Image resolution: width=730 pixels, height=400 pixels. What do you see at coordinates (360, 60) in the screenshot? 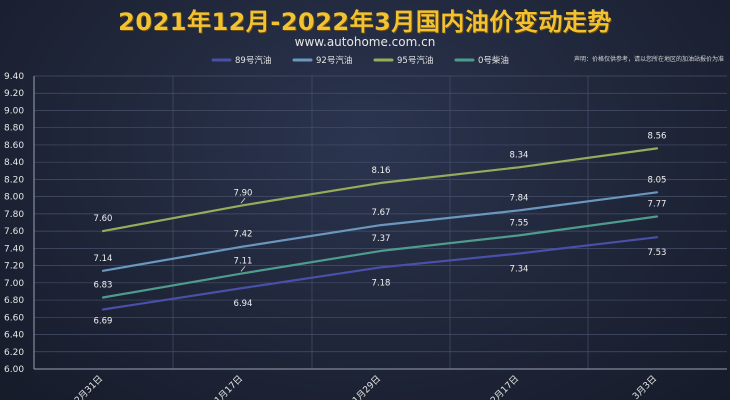
I see `chart-legend: 89号汽油 92号汽油 95号汽油 0号柴油` at bounding box center [360, 60].